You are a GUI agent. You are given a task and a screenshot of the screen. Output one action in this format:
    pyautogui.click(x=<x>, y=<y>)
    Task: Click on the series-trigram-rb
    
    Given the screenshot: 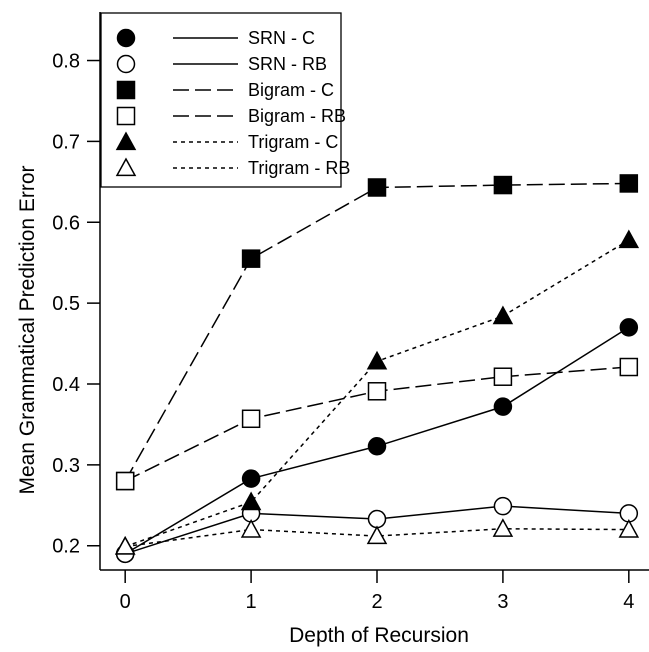 What is the action you would take?
    pyautogui.click(x=377, y=536)
    